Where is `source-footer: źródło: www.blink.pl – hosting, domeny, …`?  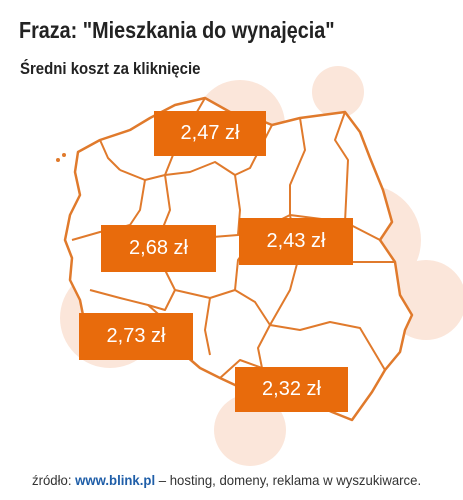 source-footer: źródło: www.blink.pl – hosting, domeny, … is located at coordinates (226, 480).